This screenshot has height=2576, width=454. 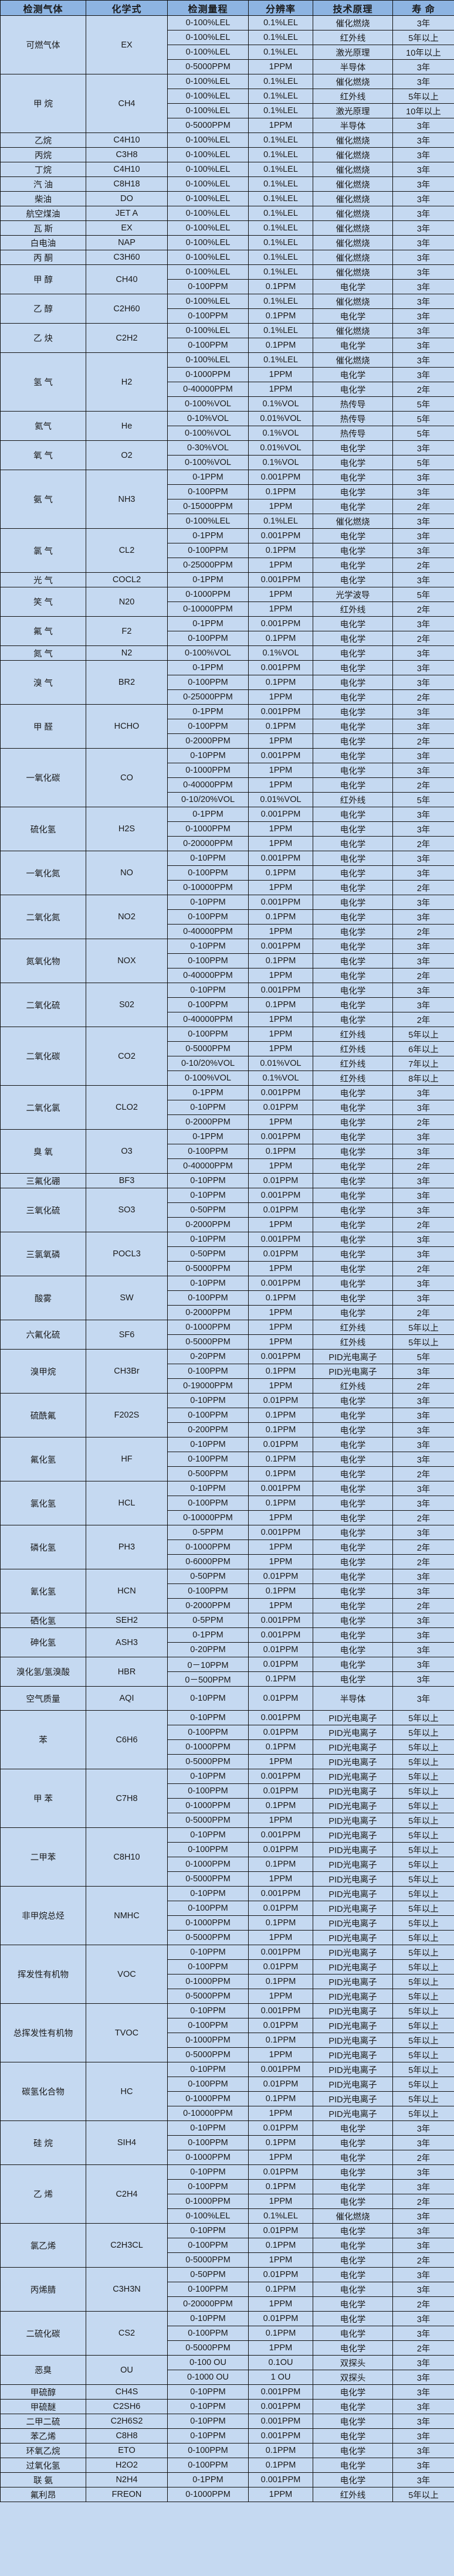 What do you see at coordinates (43, 44) in the screenshot?
I see `gas-name-cell: 可燃气体` at bounding box center [43, 44].